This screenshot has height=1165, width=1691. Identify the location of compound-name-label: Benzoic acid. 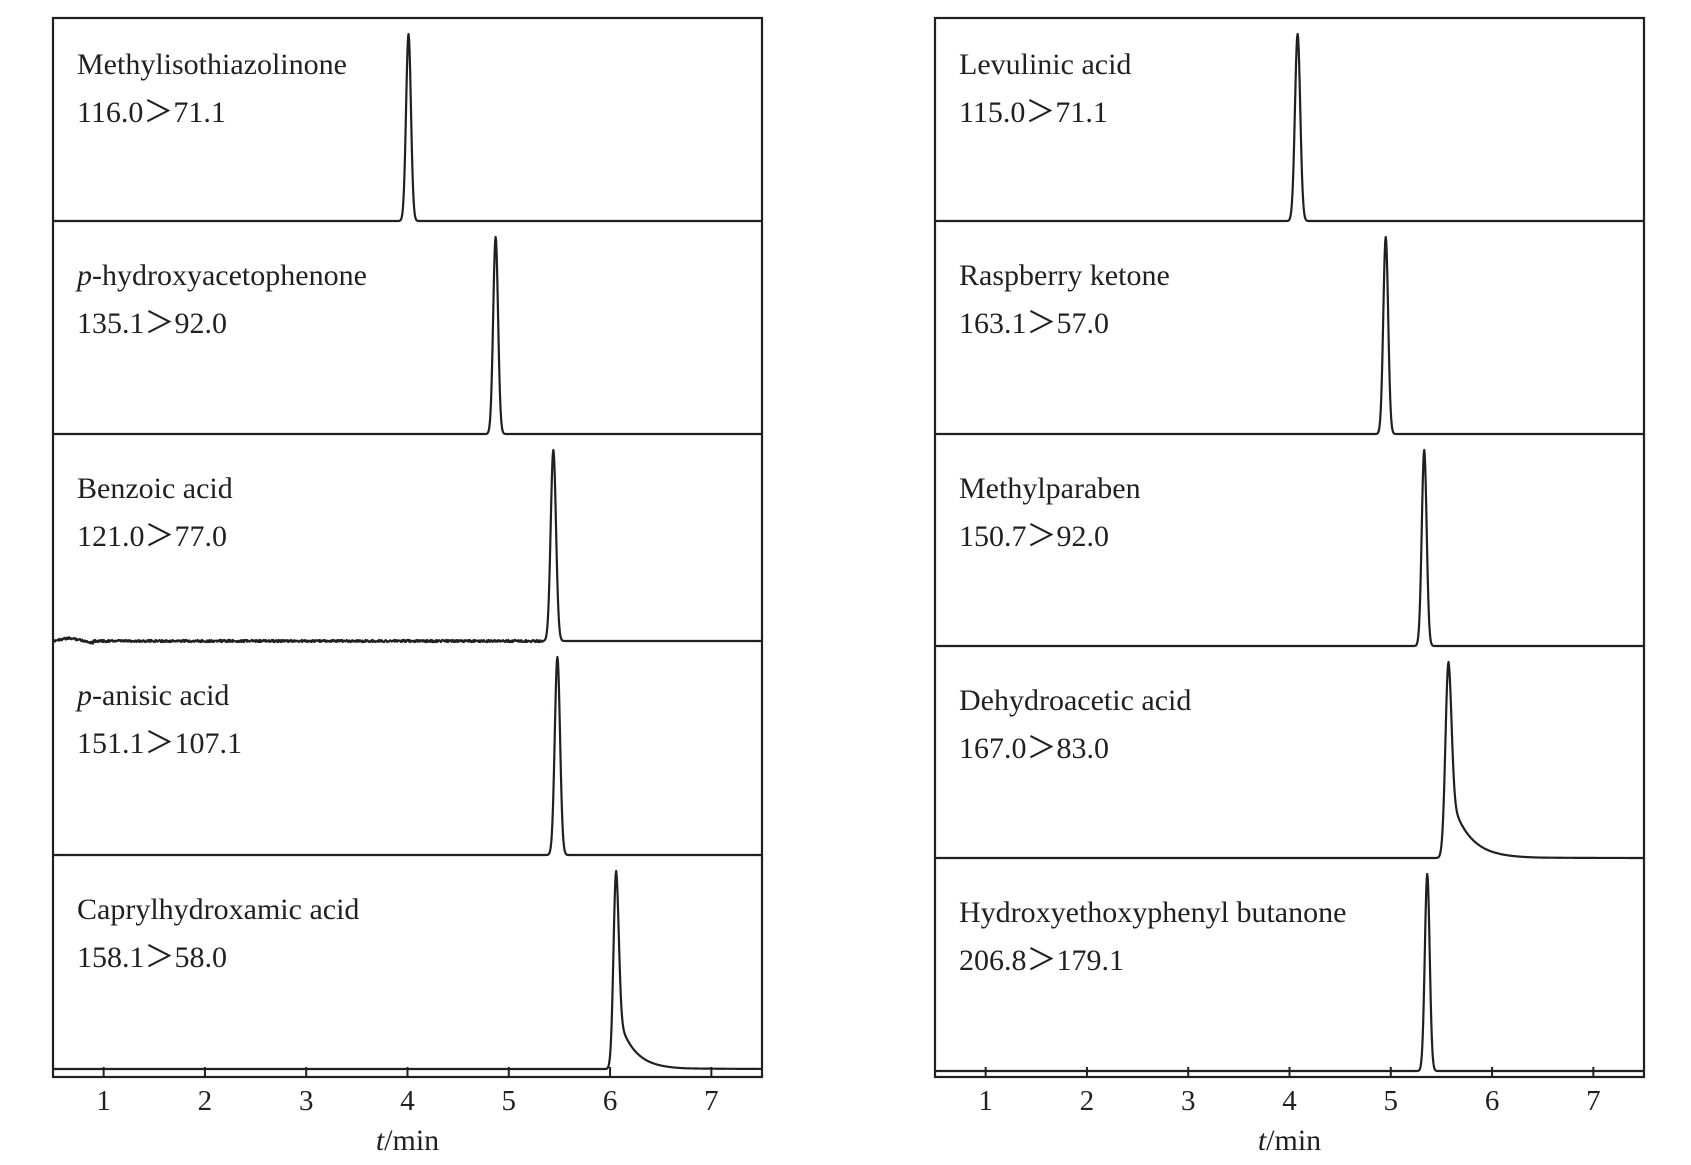
(155, 488).